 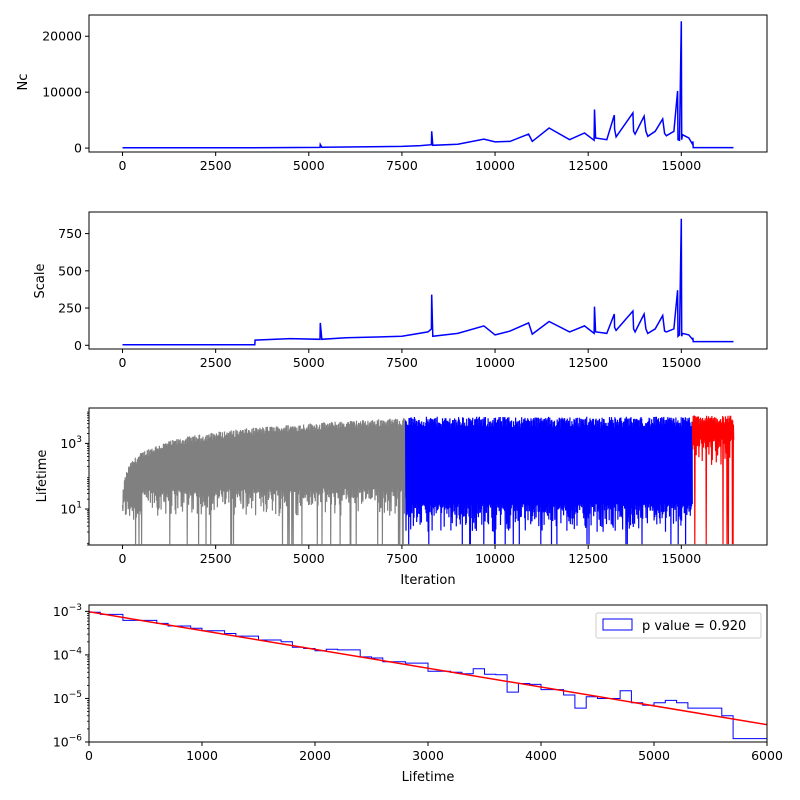 I want to click on x-tick-label: 4000, so click(x=541, y=755).